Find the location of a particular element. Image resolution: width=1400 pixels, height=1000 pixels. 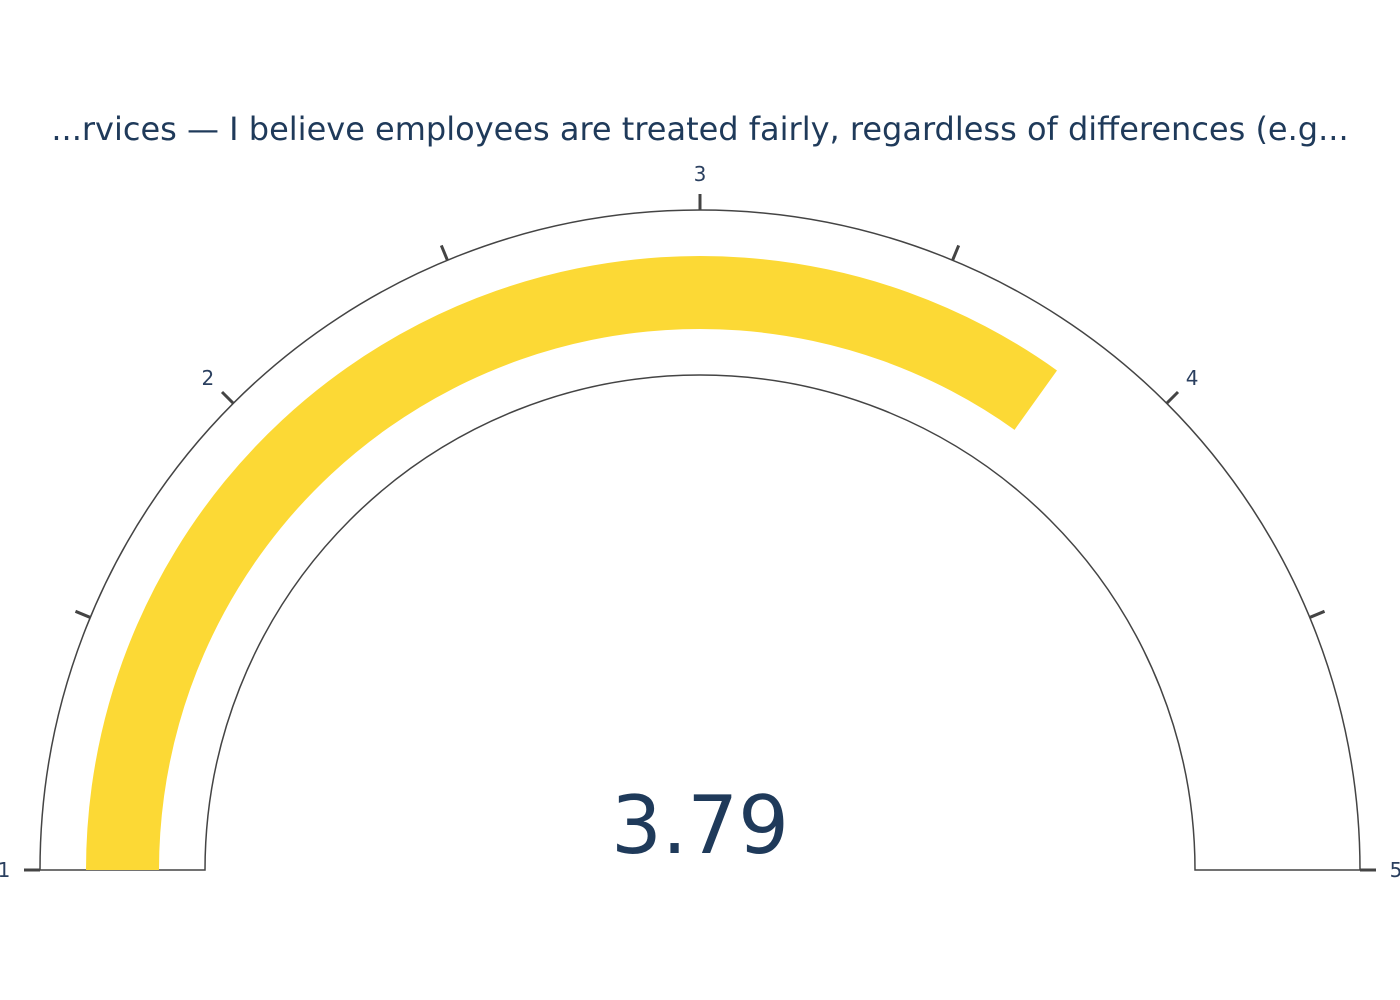

gauge-tick-label: 5 is located at coordinates (1395, 870).